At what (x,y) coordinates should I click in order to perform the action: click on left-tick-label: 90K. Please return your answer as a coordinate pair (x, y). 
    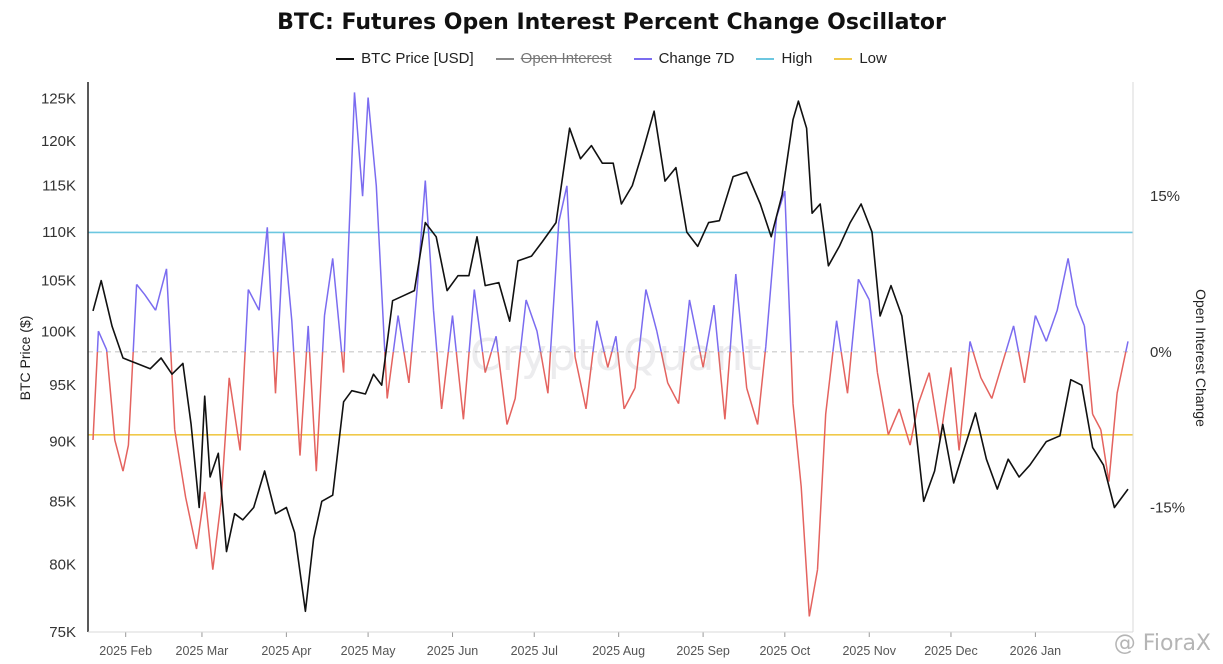
    Looking at the image, I should click on (62, 442).